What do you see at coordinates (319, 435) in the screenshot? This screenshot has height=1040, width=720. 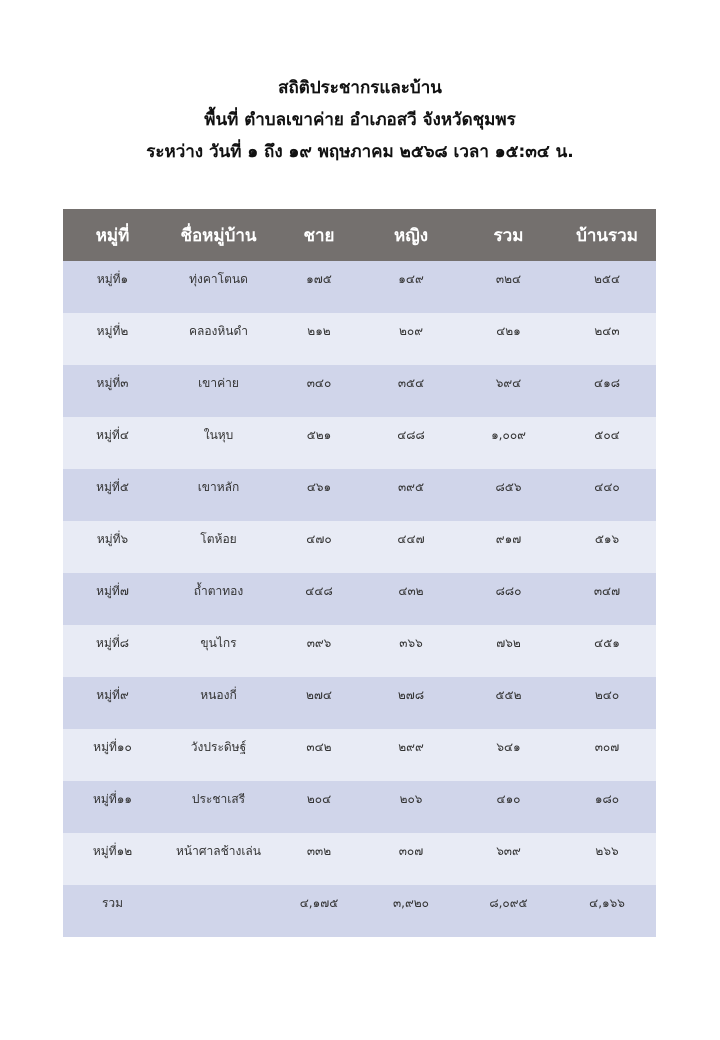 I see `male-count-text: ๕๒๑` at bounding box center [319, 435].